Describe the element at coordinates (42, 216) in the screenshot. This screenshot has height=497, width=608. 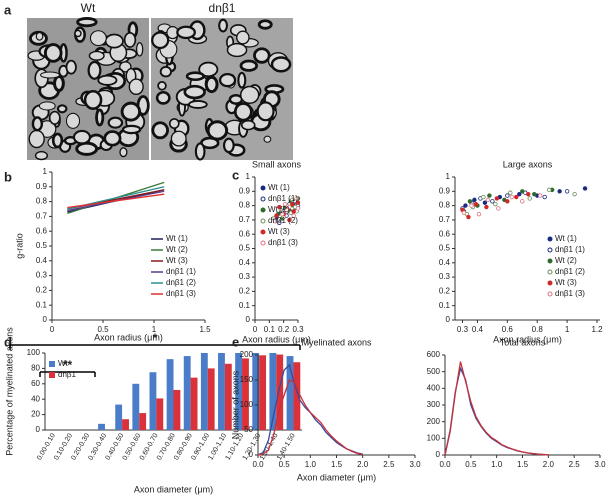
I see `y-tick-label: 0.7` at that location.